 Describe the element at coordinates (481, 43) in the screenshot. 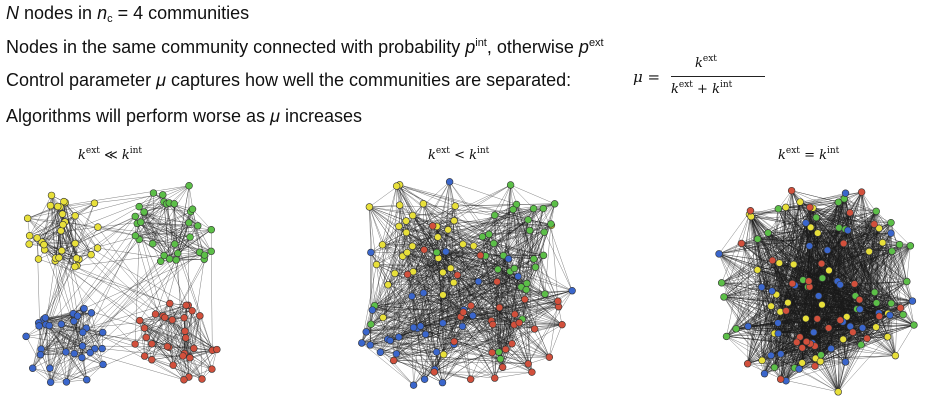

I see `p-int-superscript: int` at that location.